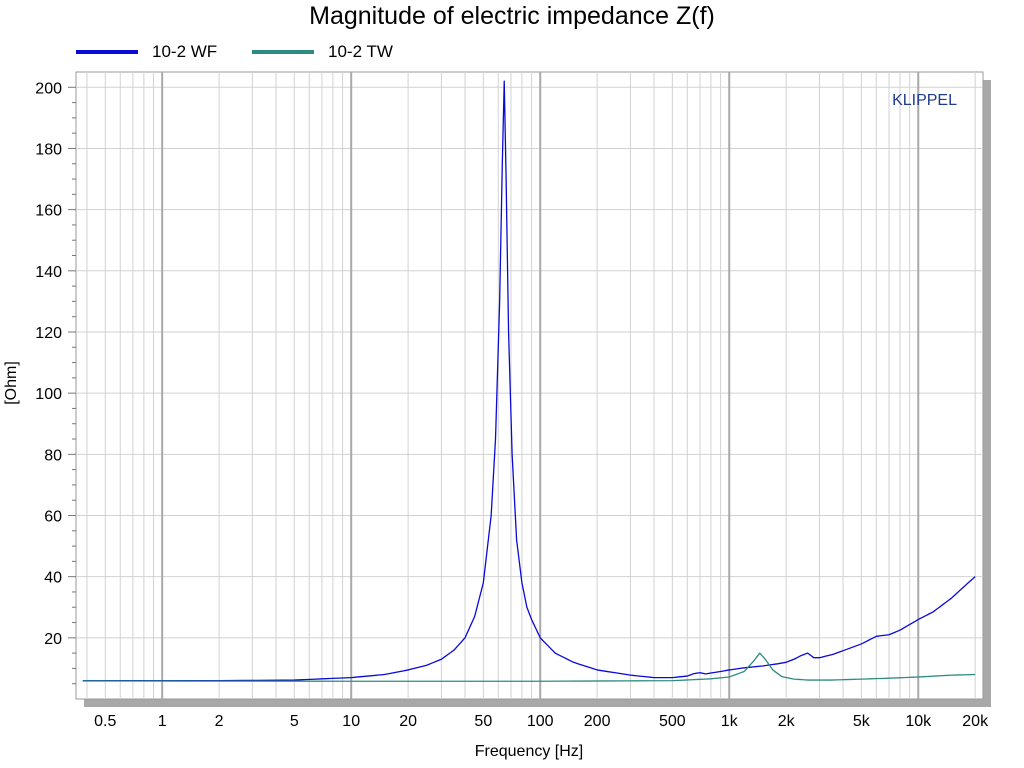  I want to click on y-tick-labels: 20 40 60 80 100 120 140 160 180 200, so click(48, 364).